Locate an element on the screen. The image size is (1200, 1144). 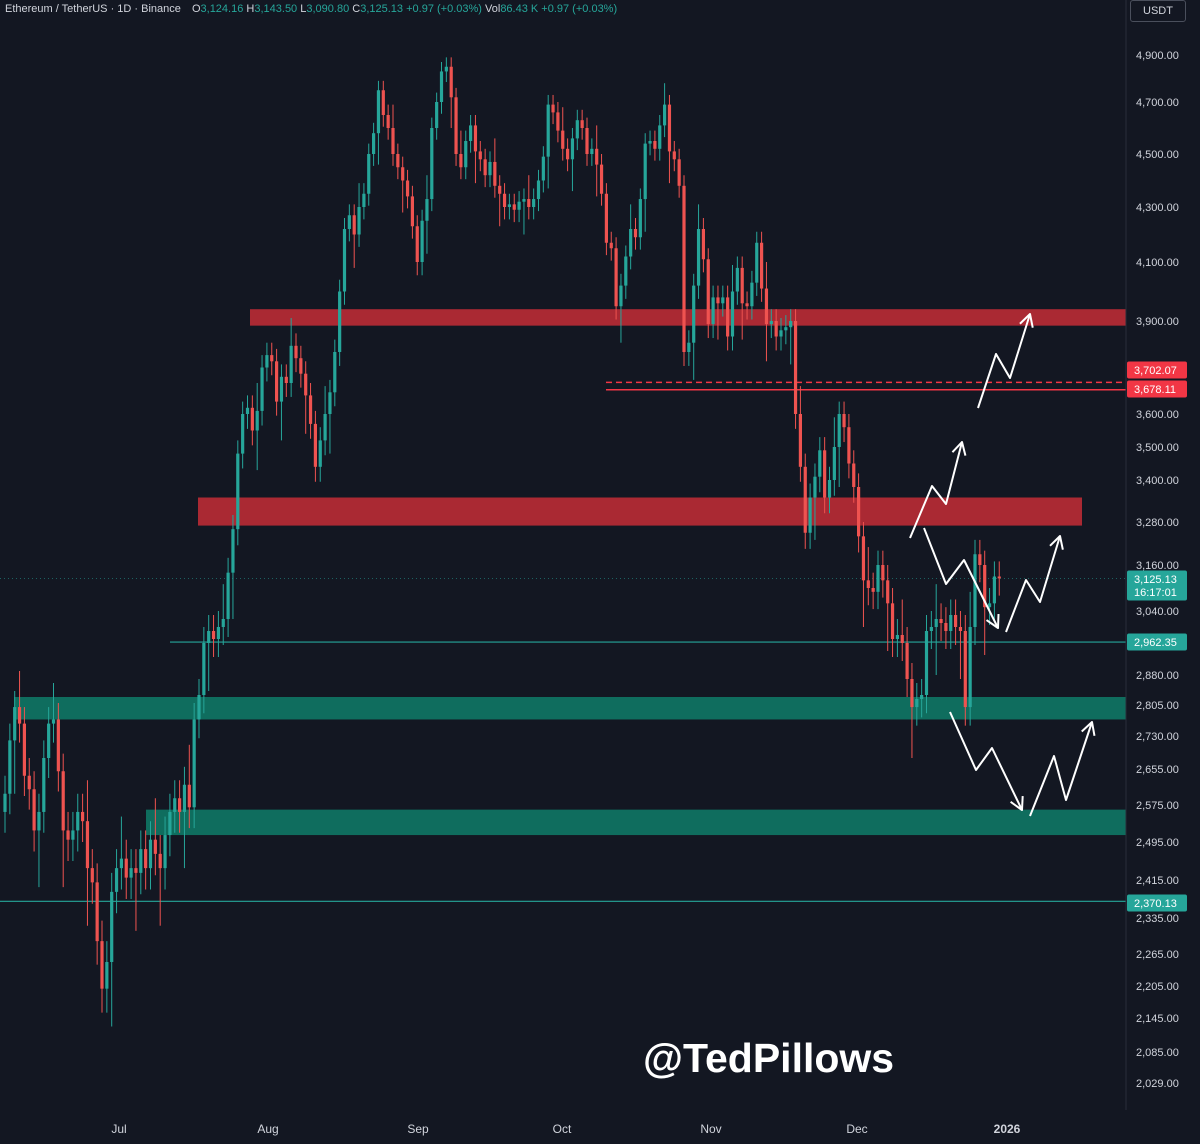
y-tick-label: 2,880.00 is located at coordinates (1157, 676).